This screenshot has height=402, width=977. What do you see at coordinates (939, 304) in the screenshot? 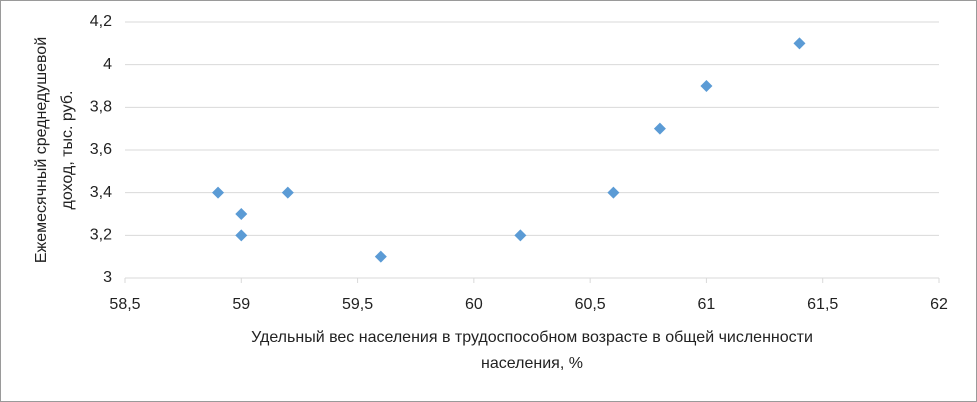
I see `x-tick-label: 62` at bounding box center [939, 304].